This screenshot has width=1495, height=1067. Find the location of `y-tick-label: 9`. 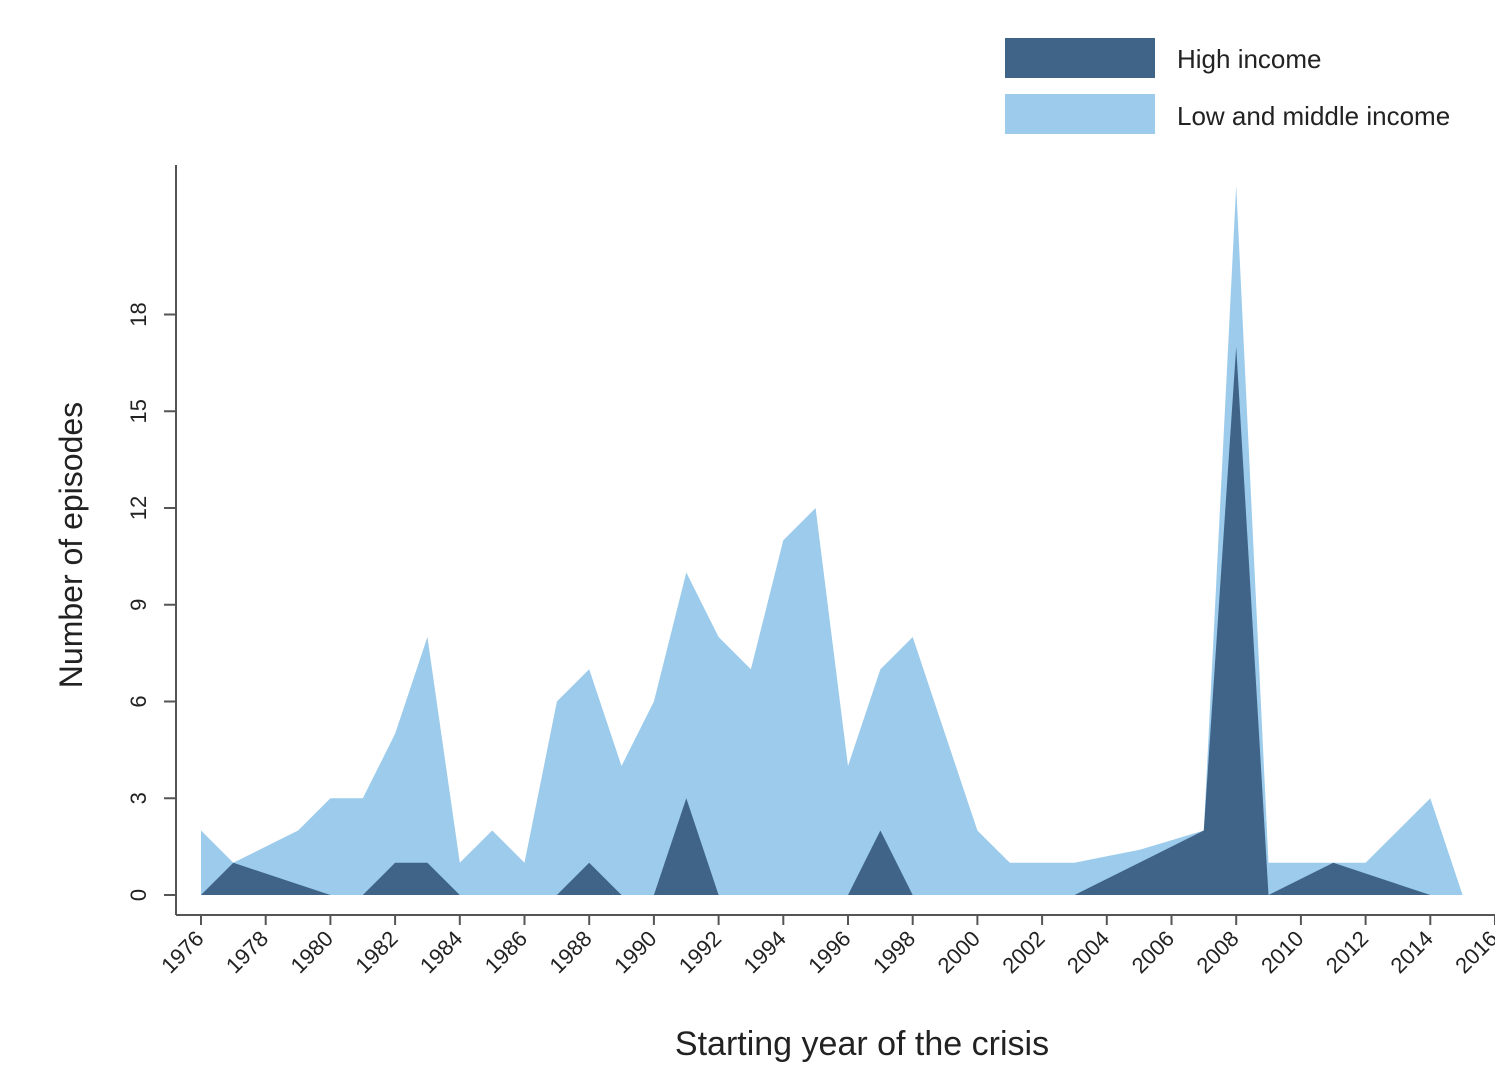

y-tick-label: 9 is located at coordinates (138, 605).